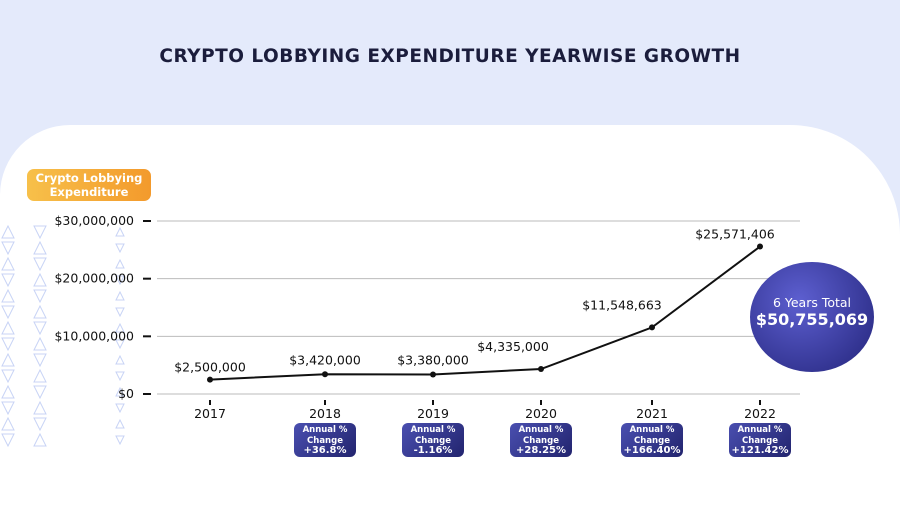  Describe the element at coordinates (513, 346) in the screenshot. I see `data-label: $4,335,000` at that location.